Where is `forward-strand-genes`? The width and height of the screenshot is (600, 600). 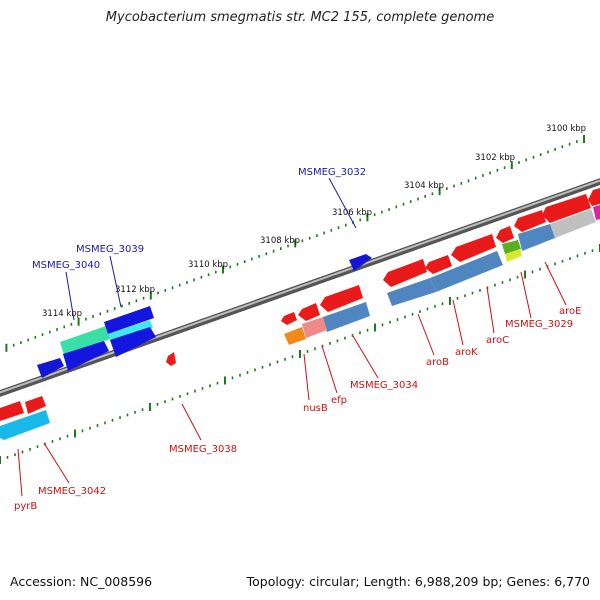 forward-strand-genes is located at coordinates (204, 316).